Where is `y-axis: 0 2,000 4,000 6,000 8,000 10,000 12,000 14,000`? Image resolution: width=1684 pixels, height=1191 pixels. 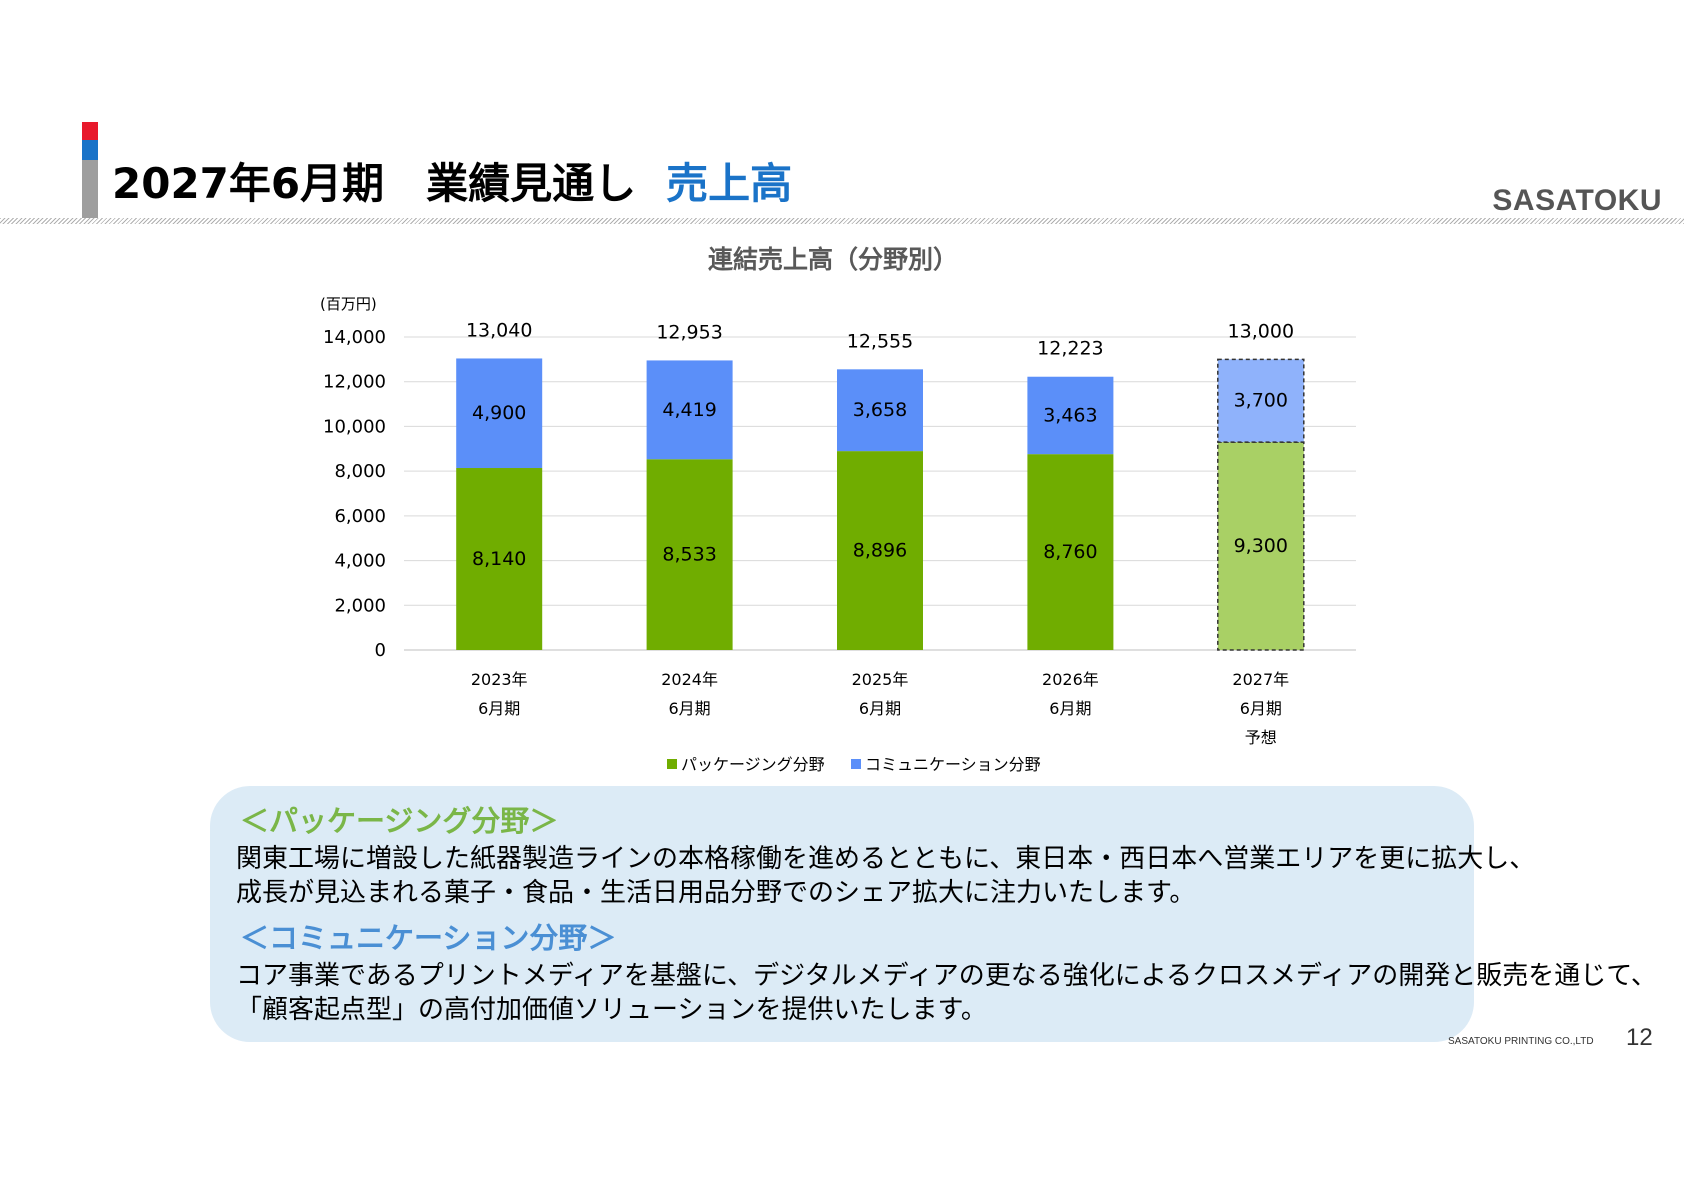
y-axis: 0 2,000 4,000 6,000 8,000 10,000 12,000 14,000 is located at coordinates (354, 494).